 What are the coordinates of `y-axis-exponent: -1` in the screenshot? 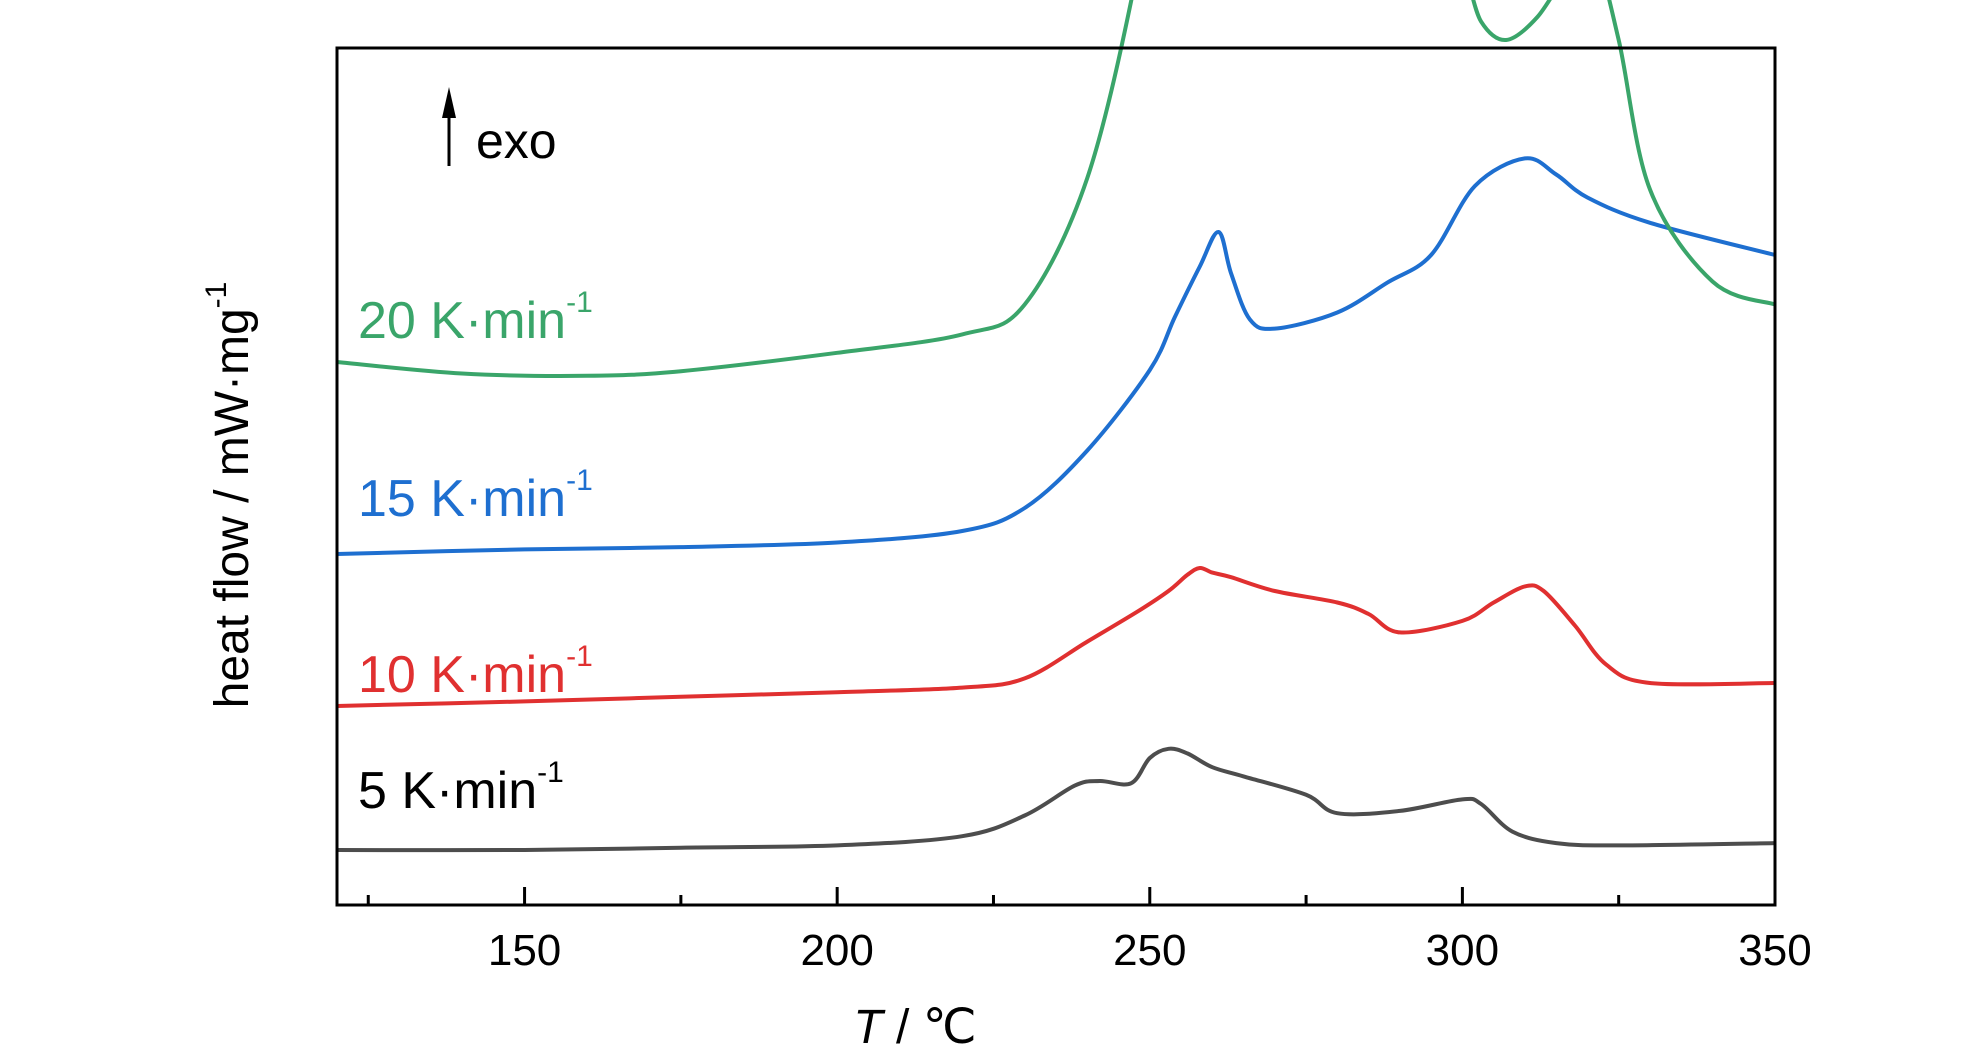 It's located at (216, 295).